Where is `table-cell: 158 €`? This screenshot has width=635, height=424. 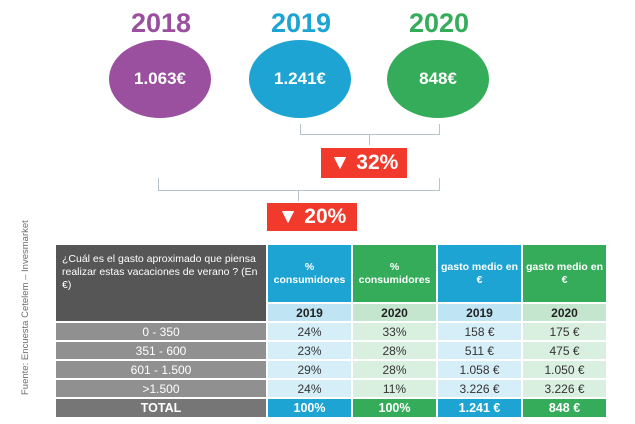 table-cell: 158 € is located at coordinates (479, 331).